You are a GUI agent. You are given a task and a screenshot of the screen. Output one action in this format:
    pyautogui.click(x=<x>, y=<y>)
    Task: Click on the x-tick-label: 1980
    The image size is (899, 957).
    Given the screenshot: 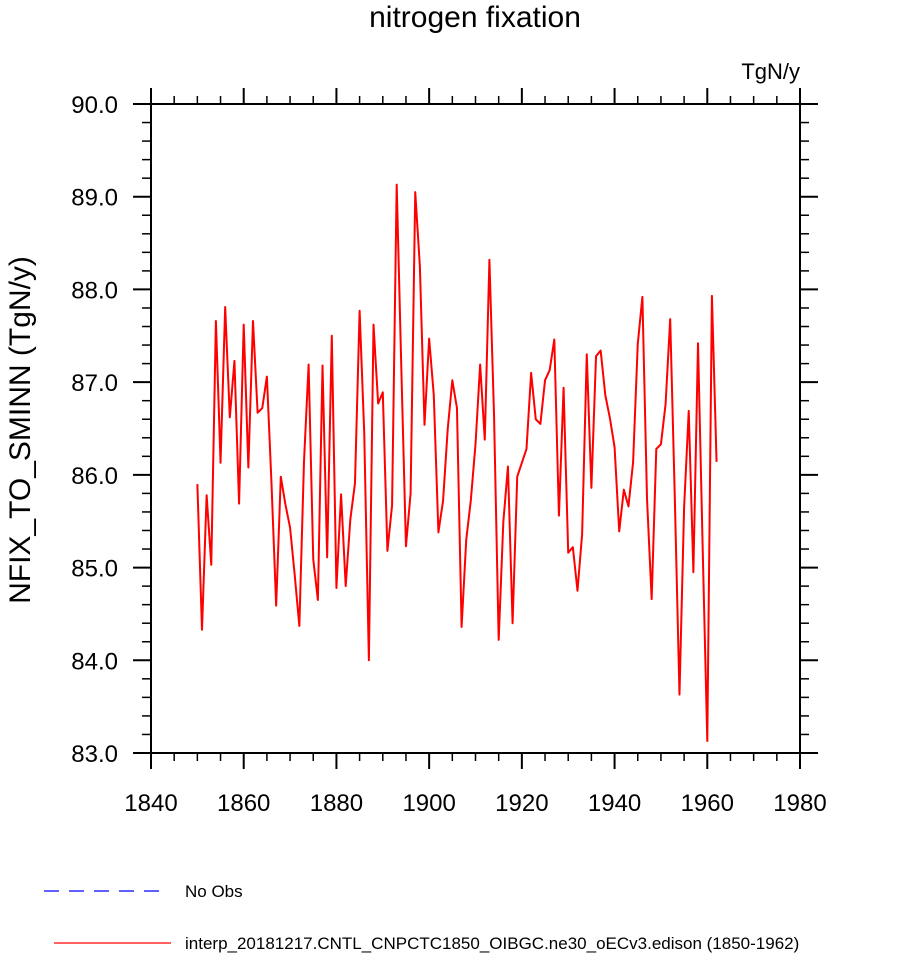 What is the action you would take?
    pyautogui.click(x=799, y=803)
    